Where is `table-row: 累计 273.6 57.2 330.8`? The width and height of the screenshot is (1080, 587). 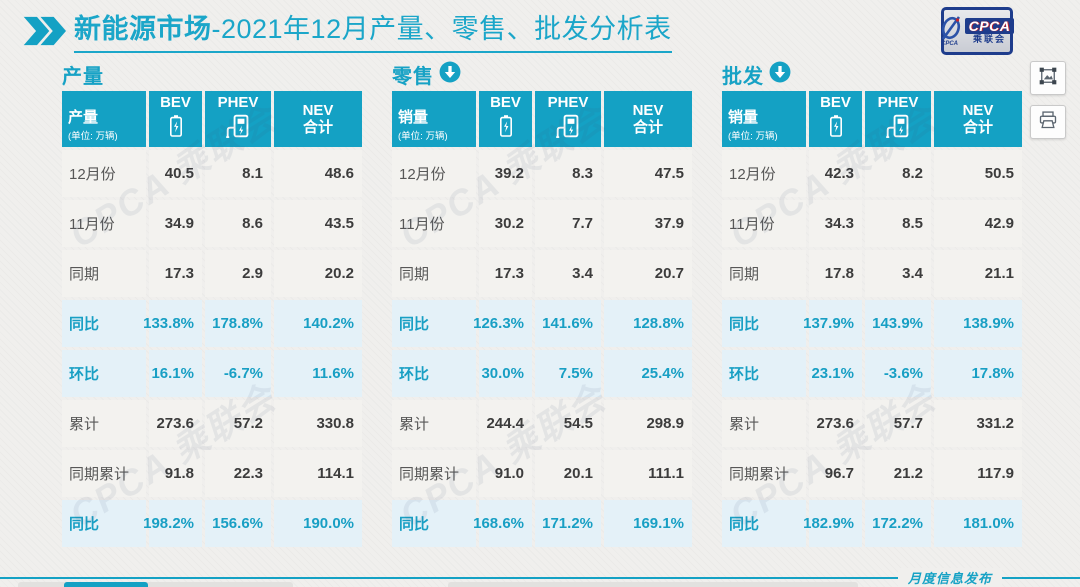
table-row: 累计 273.6 57.2 330.8 is located at coordinates (212, 423).